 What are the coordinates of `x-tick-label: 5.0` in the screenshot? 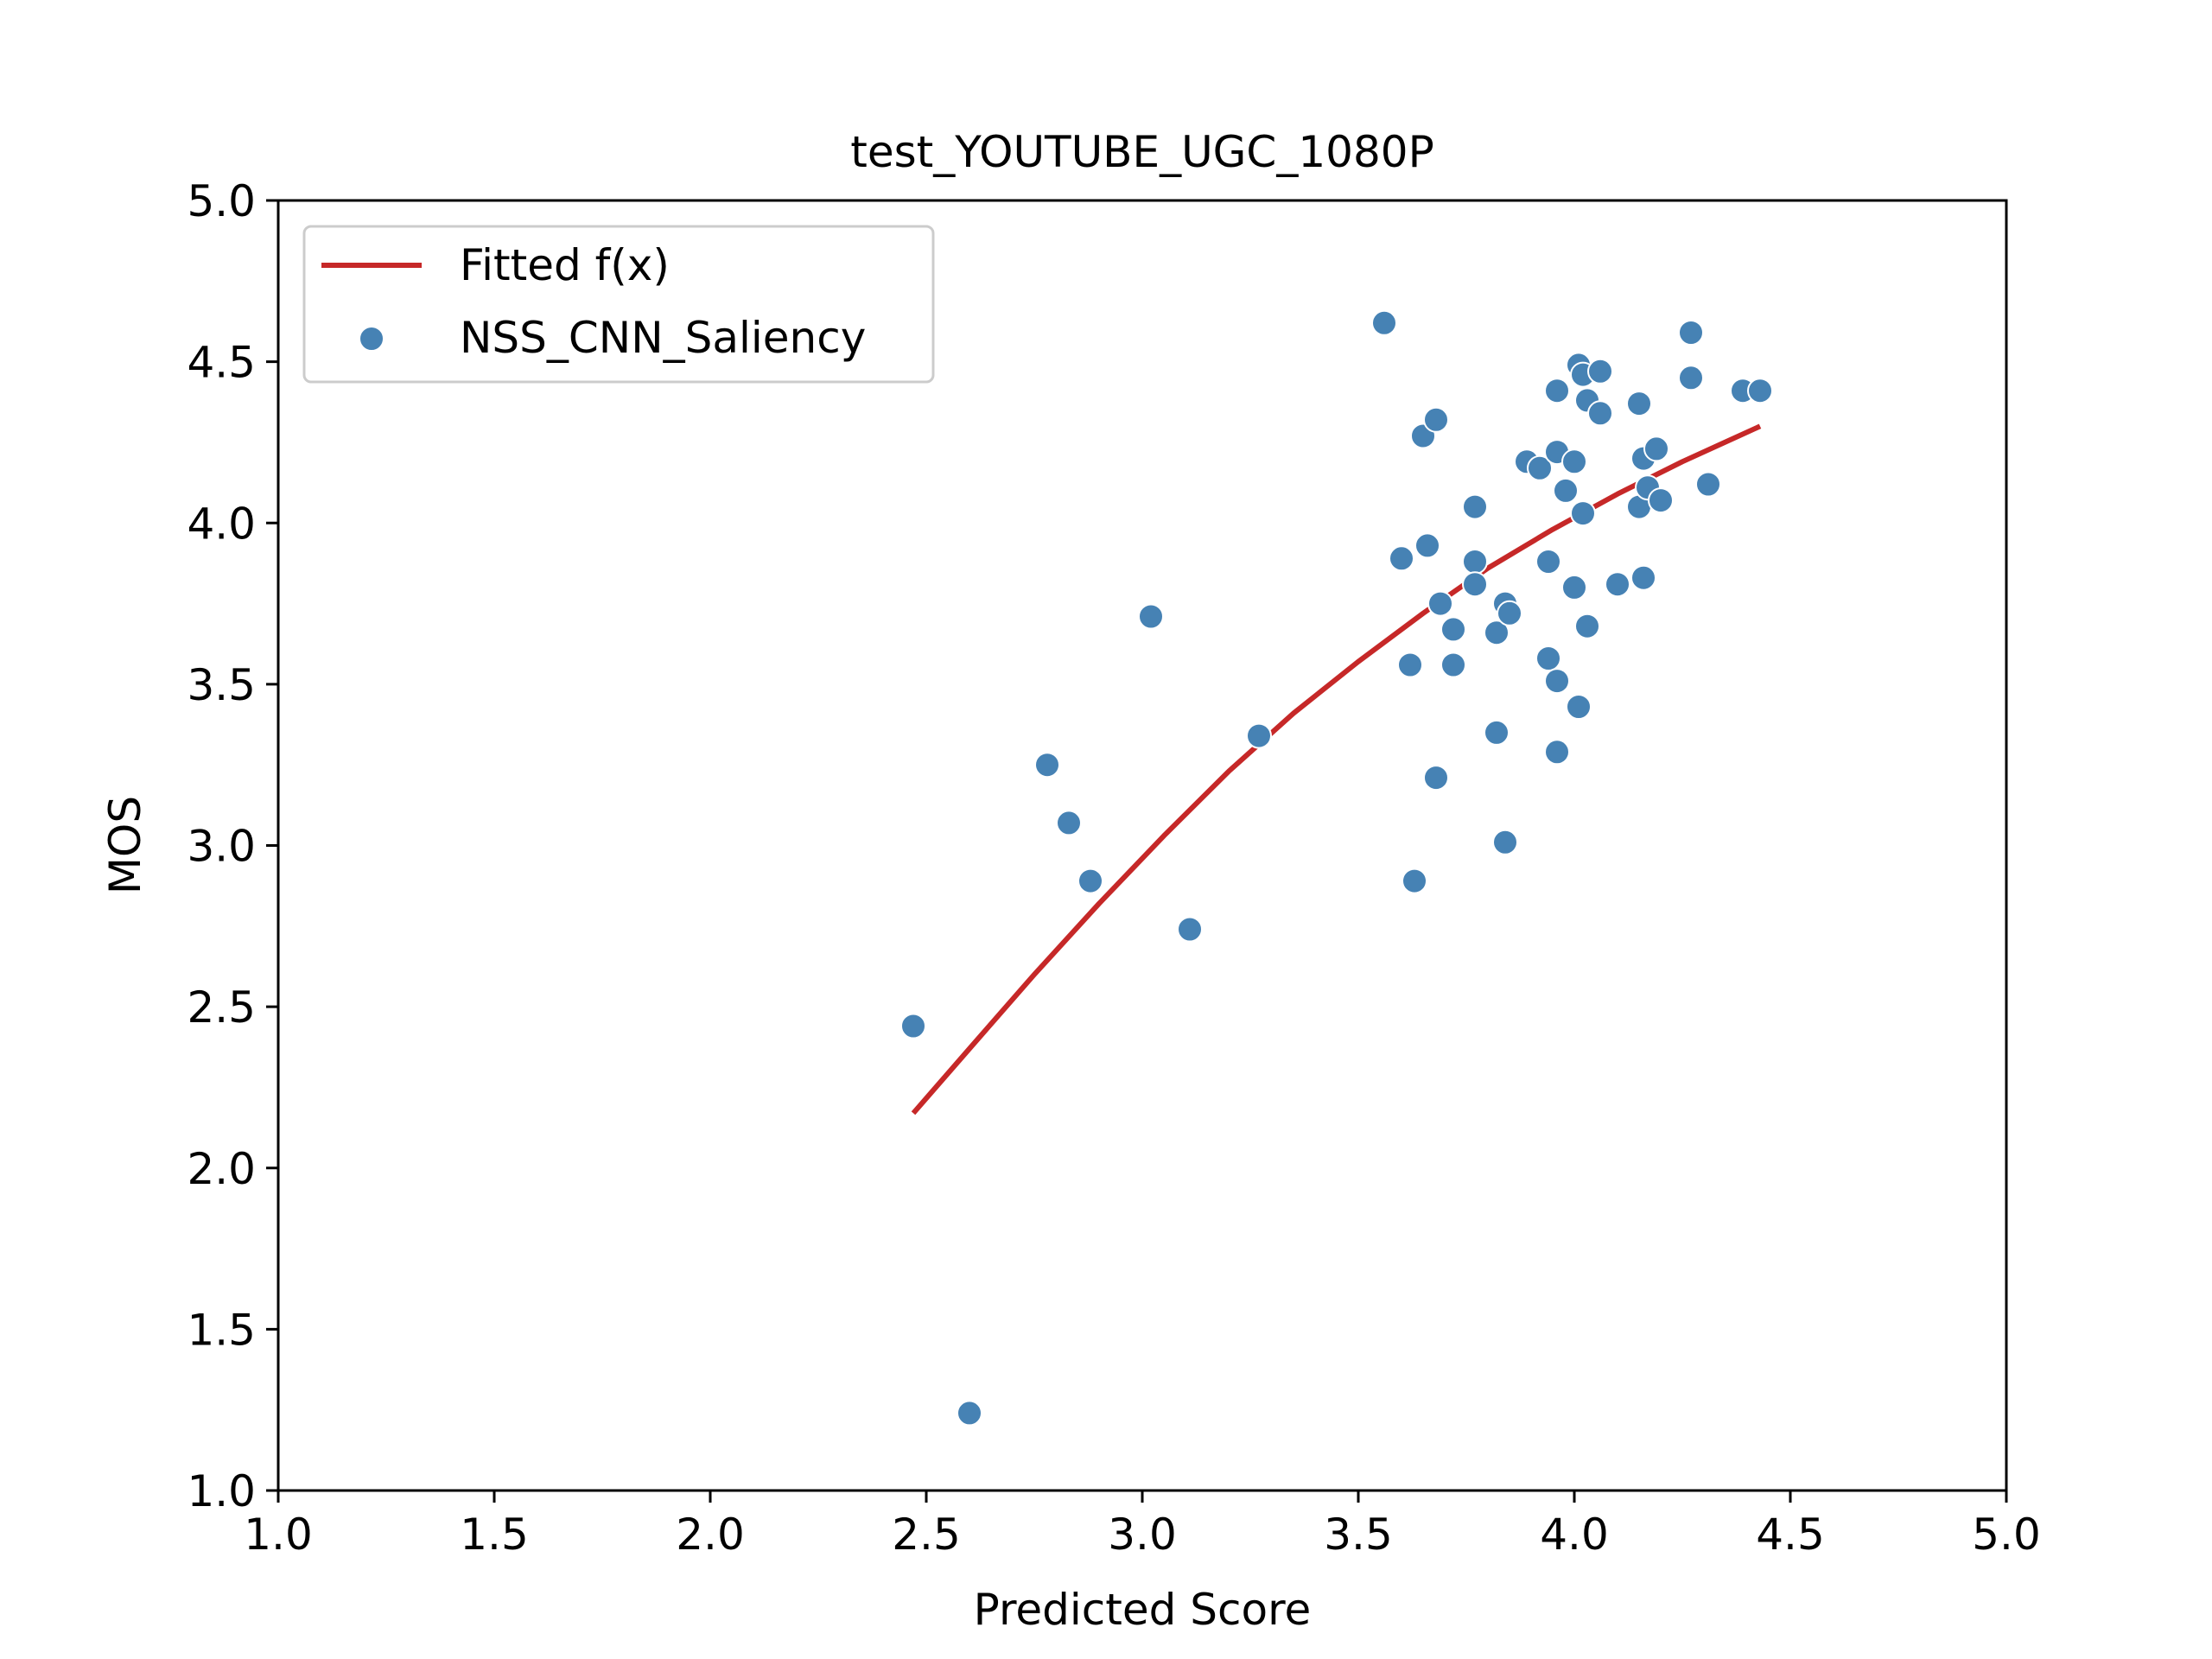 It's located at (2006, 1535).